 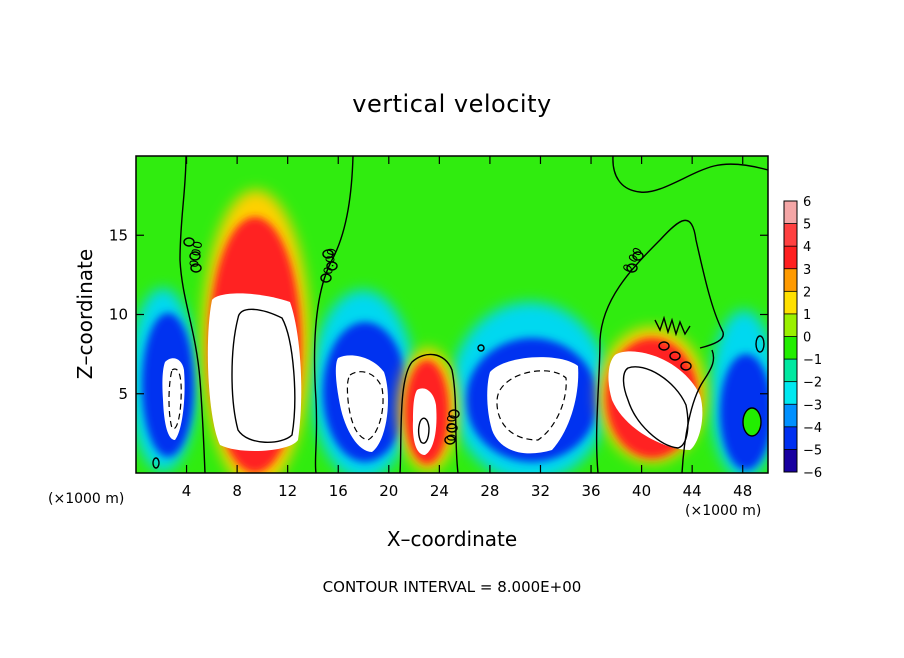 What do you see at coordinates (123, 394) in the screenshot?
I see `y-tick-label: 5` at bounding box center [123, 394].